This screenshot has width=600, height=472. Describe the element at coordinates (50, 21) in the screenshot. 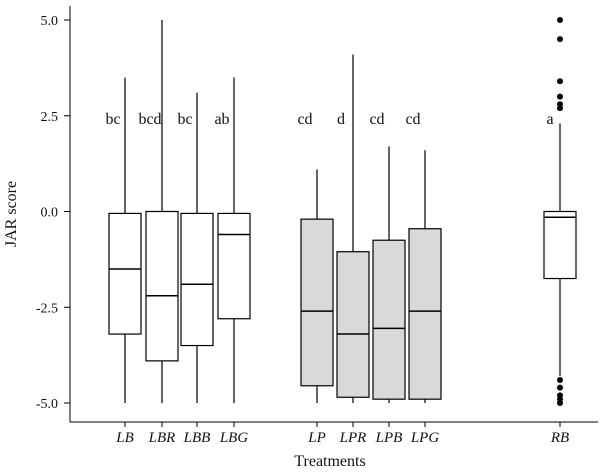

I see `y-tick-label: 5.0` at that location.